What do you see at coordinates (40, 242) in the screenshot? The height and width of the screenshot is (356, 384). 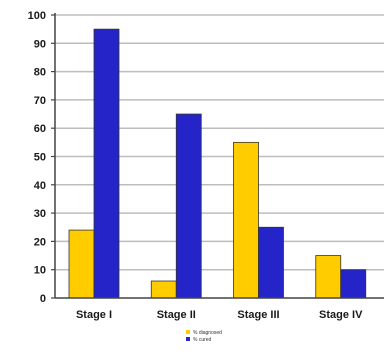 I see `y-tick-label: 20` at bounding box center [40, 242].